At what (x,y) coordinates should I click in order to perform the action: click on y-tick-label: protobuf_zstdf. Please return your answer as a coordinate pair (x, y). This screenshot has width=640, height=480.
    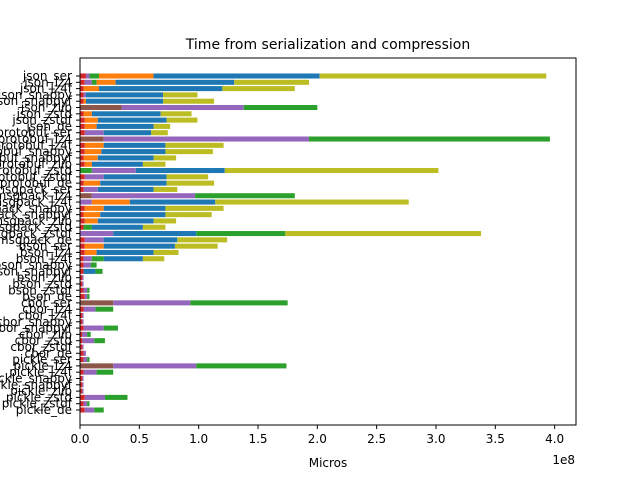
    Looking at the image, I should click on (36, 177).